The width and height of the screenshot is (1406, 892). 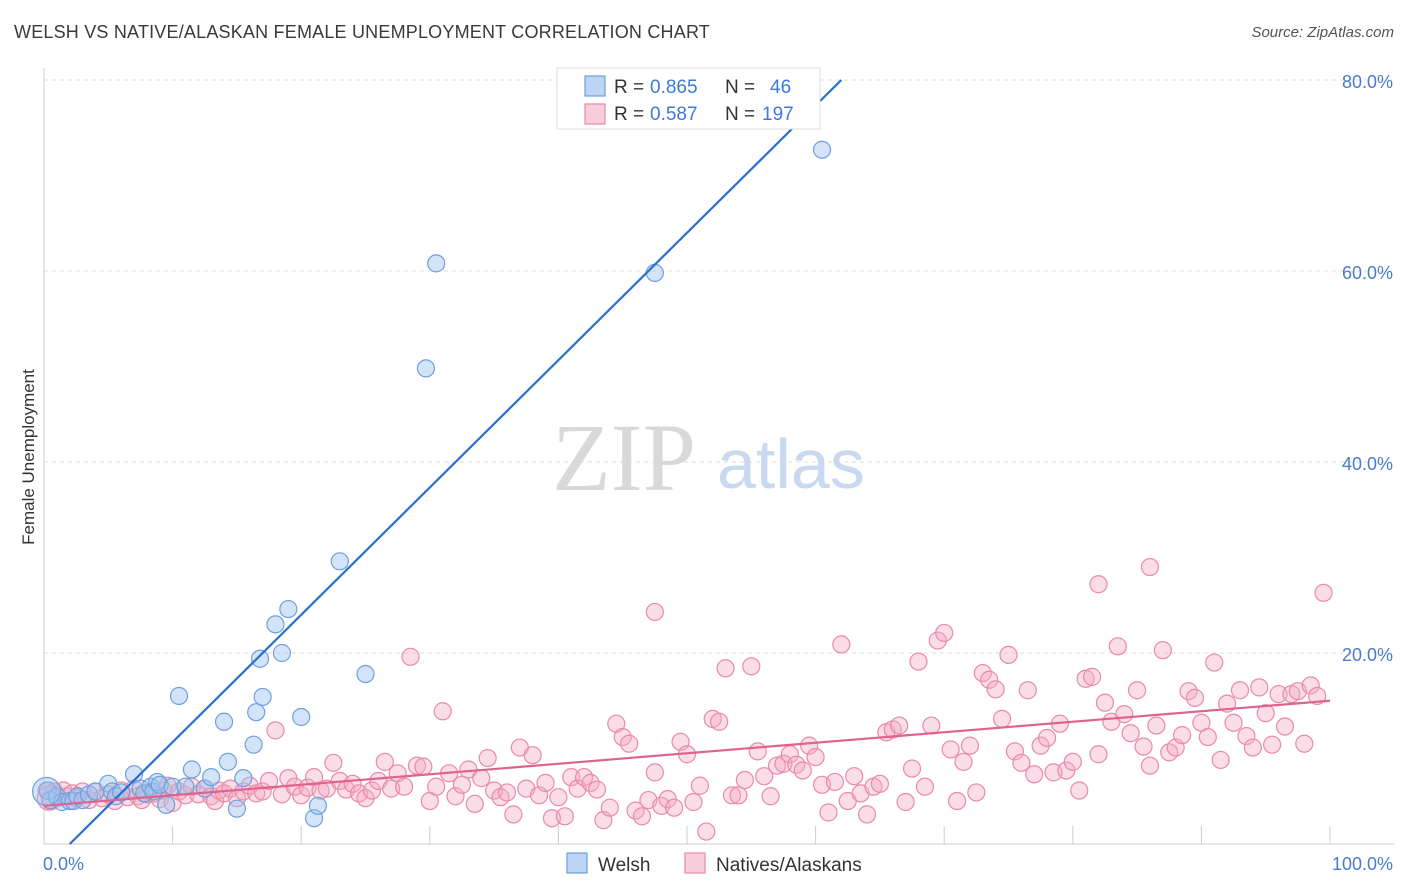 I want to click on bottom-legend-swatch-welsh, so click(x=577, y=863).